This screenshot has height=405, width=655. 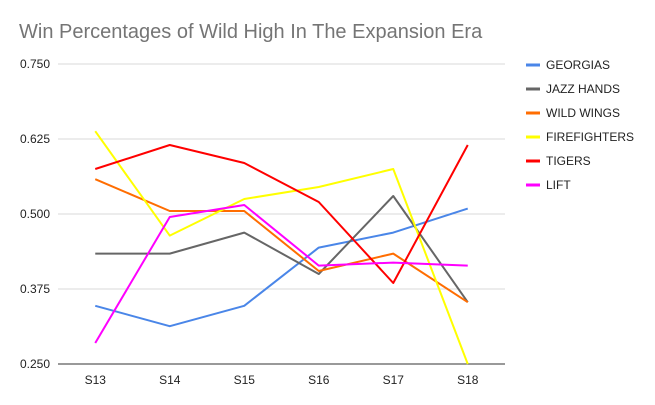 What do you see at coordinates (35, 64) in the screenshot?
I see `y-tick-label: 0.750` at bounding box center [35, 64].